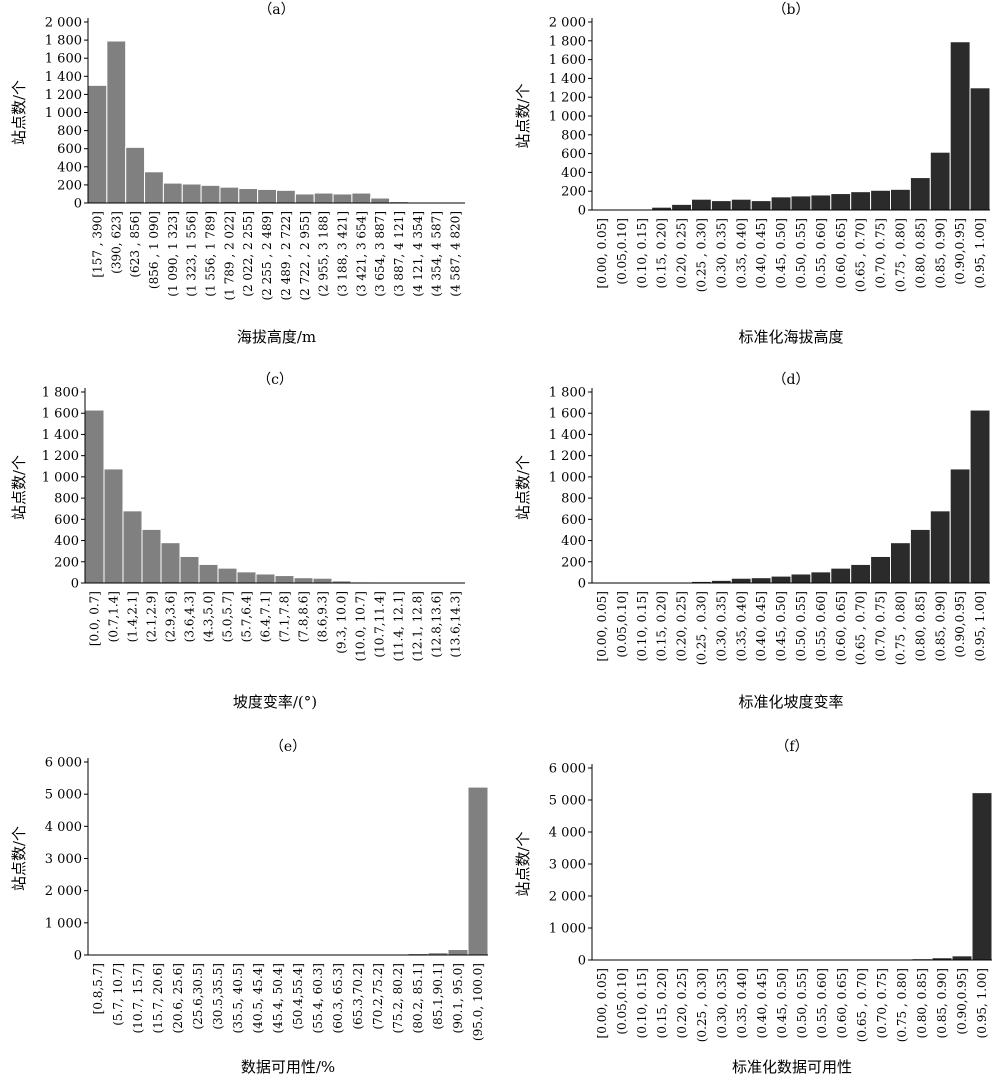  Describe the element at coordinates (701, 628) in the screenshot. I see `x-tick-label: (0.25 , 0.30]` at that location.